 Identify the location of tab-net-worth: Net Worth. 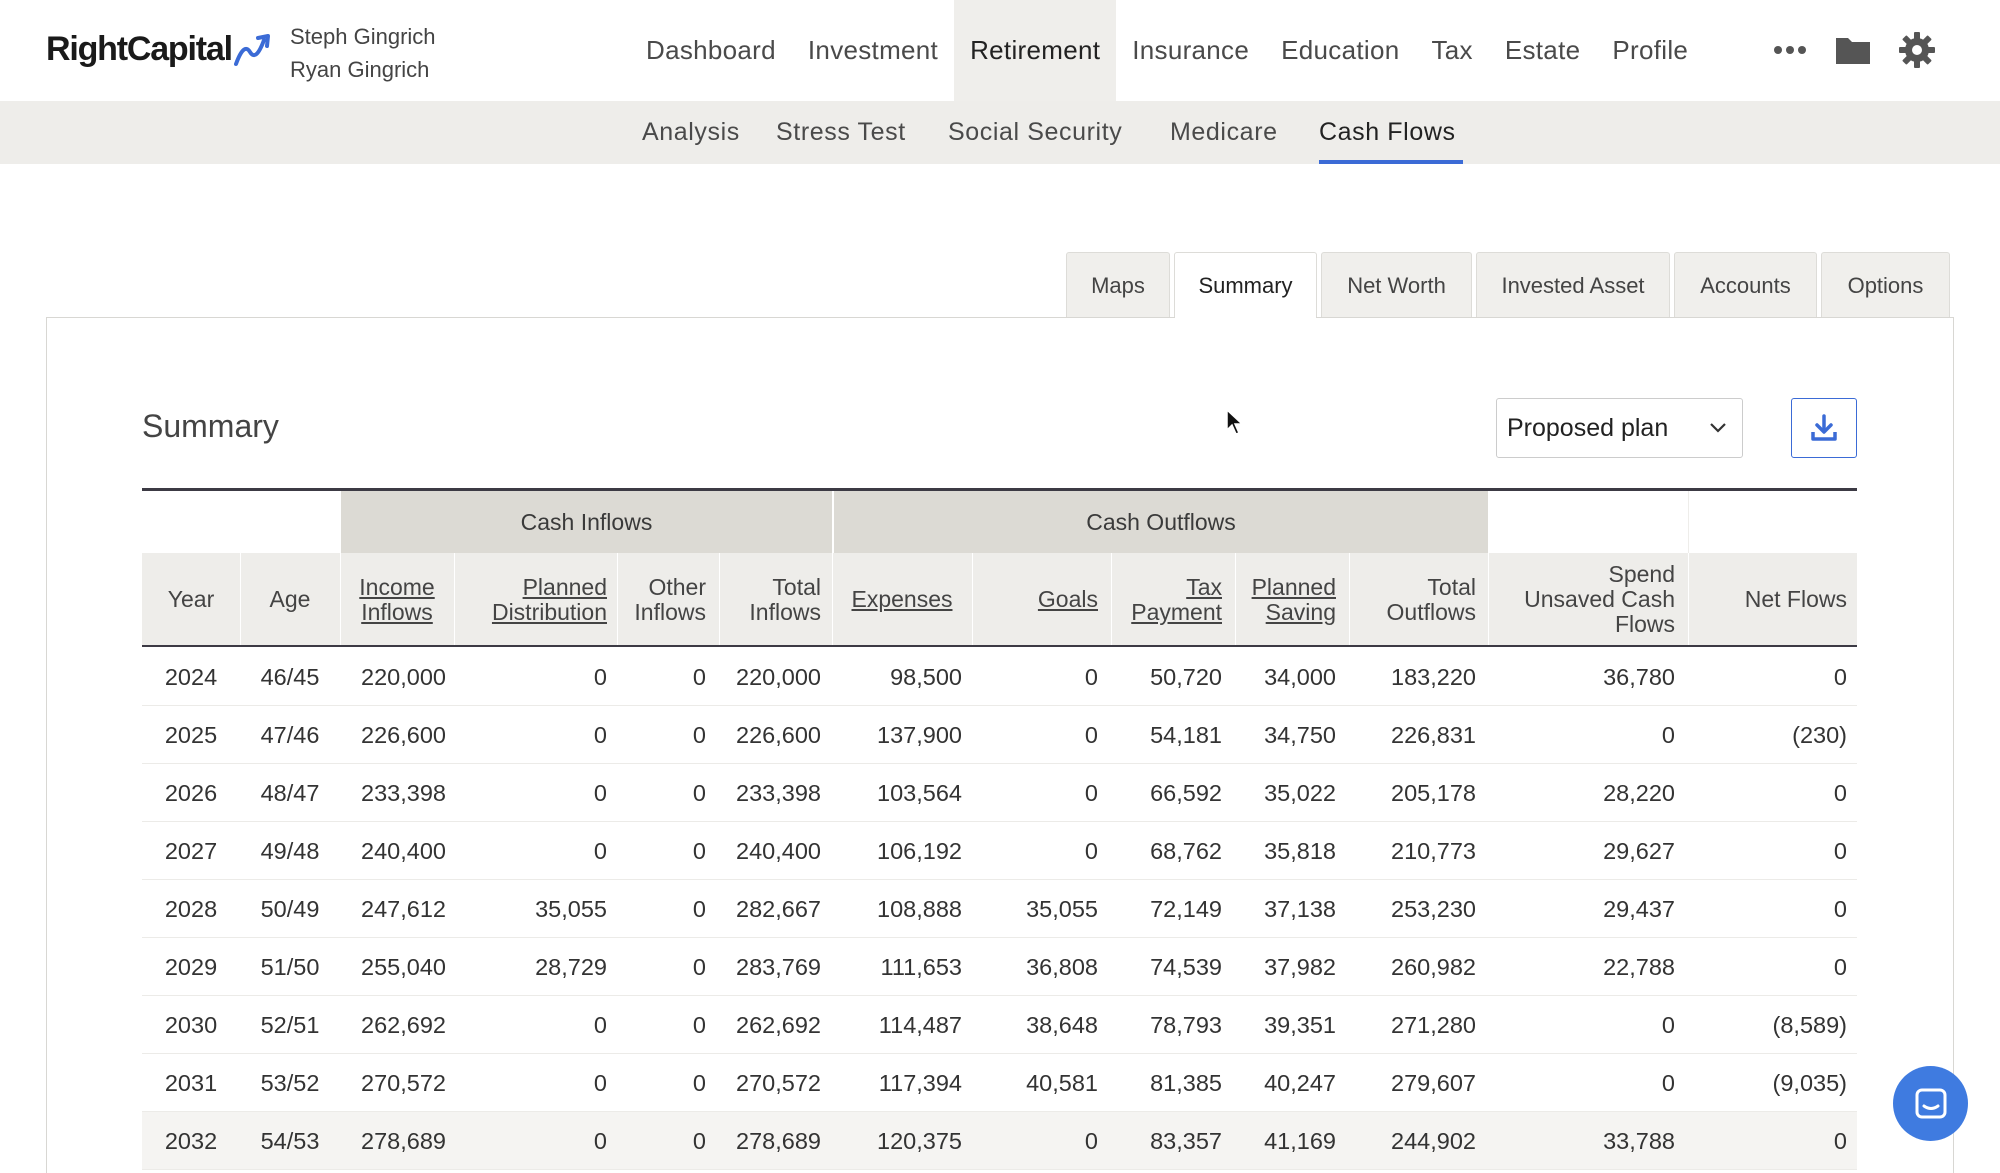
(1396, 285).